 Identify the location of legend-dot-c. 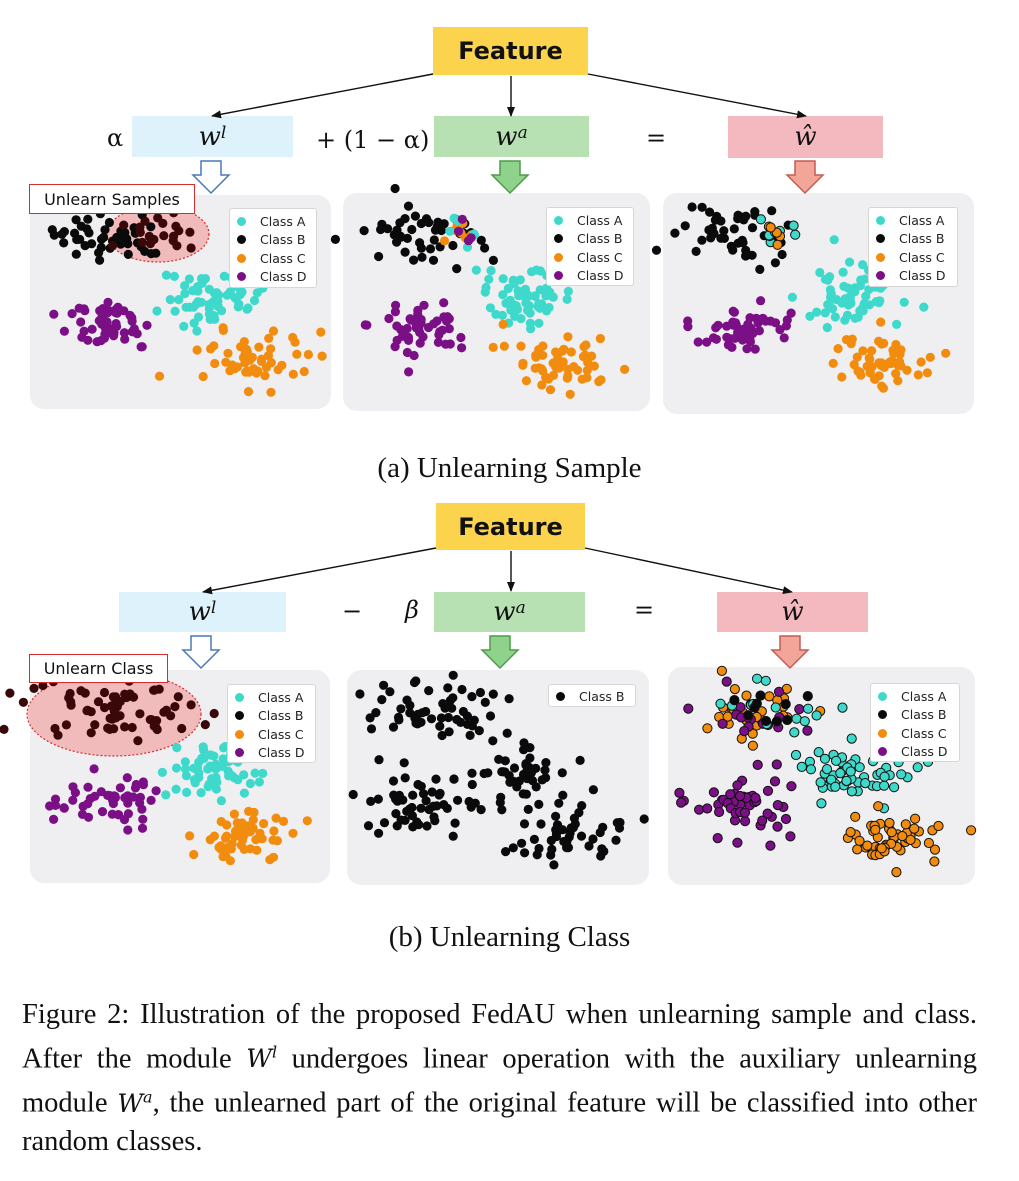
(882, 733).